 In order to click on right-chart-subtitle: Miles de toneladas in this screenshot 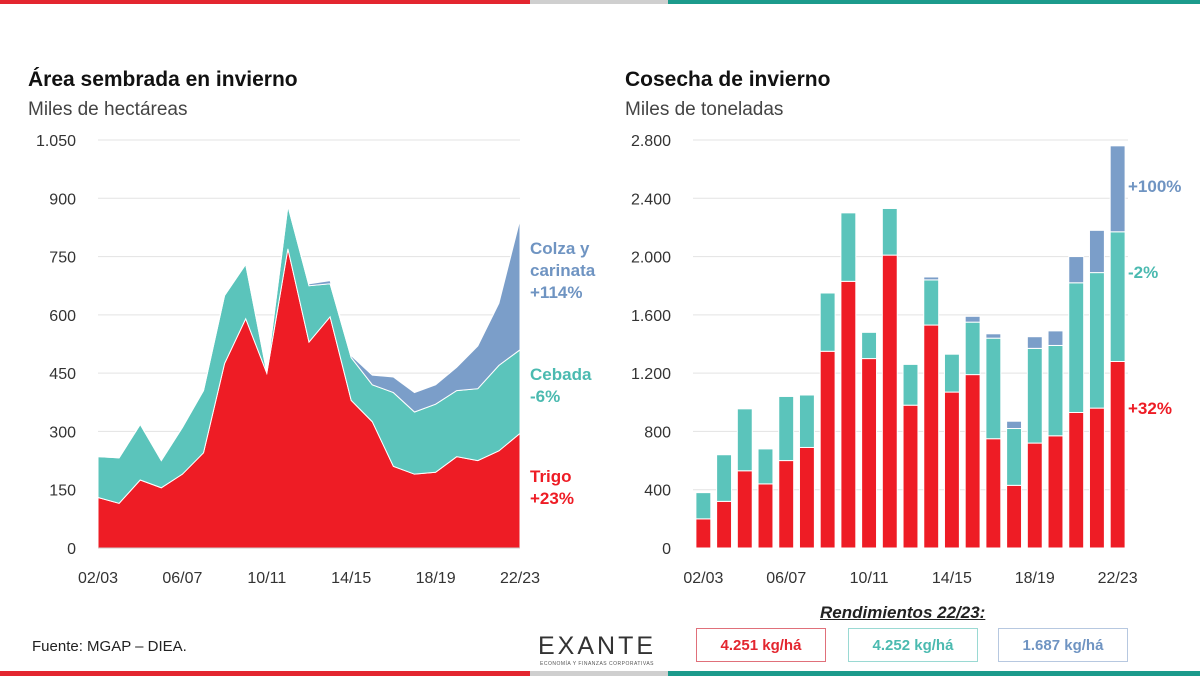, I will do `click(704, 109)`.